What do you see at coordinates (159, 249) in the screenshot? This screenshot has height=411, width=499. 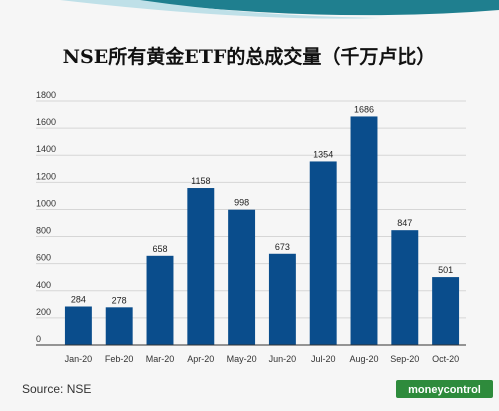 I see `data-label: 658` at bounding box center [159, 249].